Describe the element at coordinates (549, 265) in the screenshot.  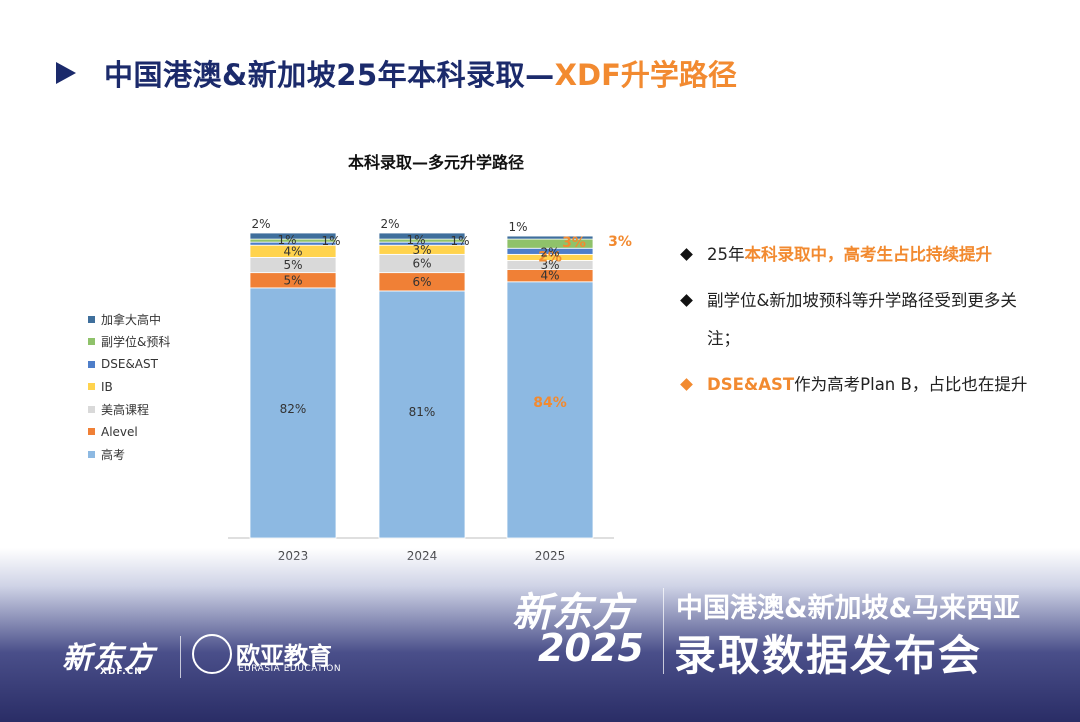
I see `data-label-2025-s2: 3%` at that location.